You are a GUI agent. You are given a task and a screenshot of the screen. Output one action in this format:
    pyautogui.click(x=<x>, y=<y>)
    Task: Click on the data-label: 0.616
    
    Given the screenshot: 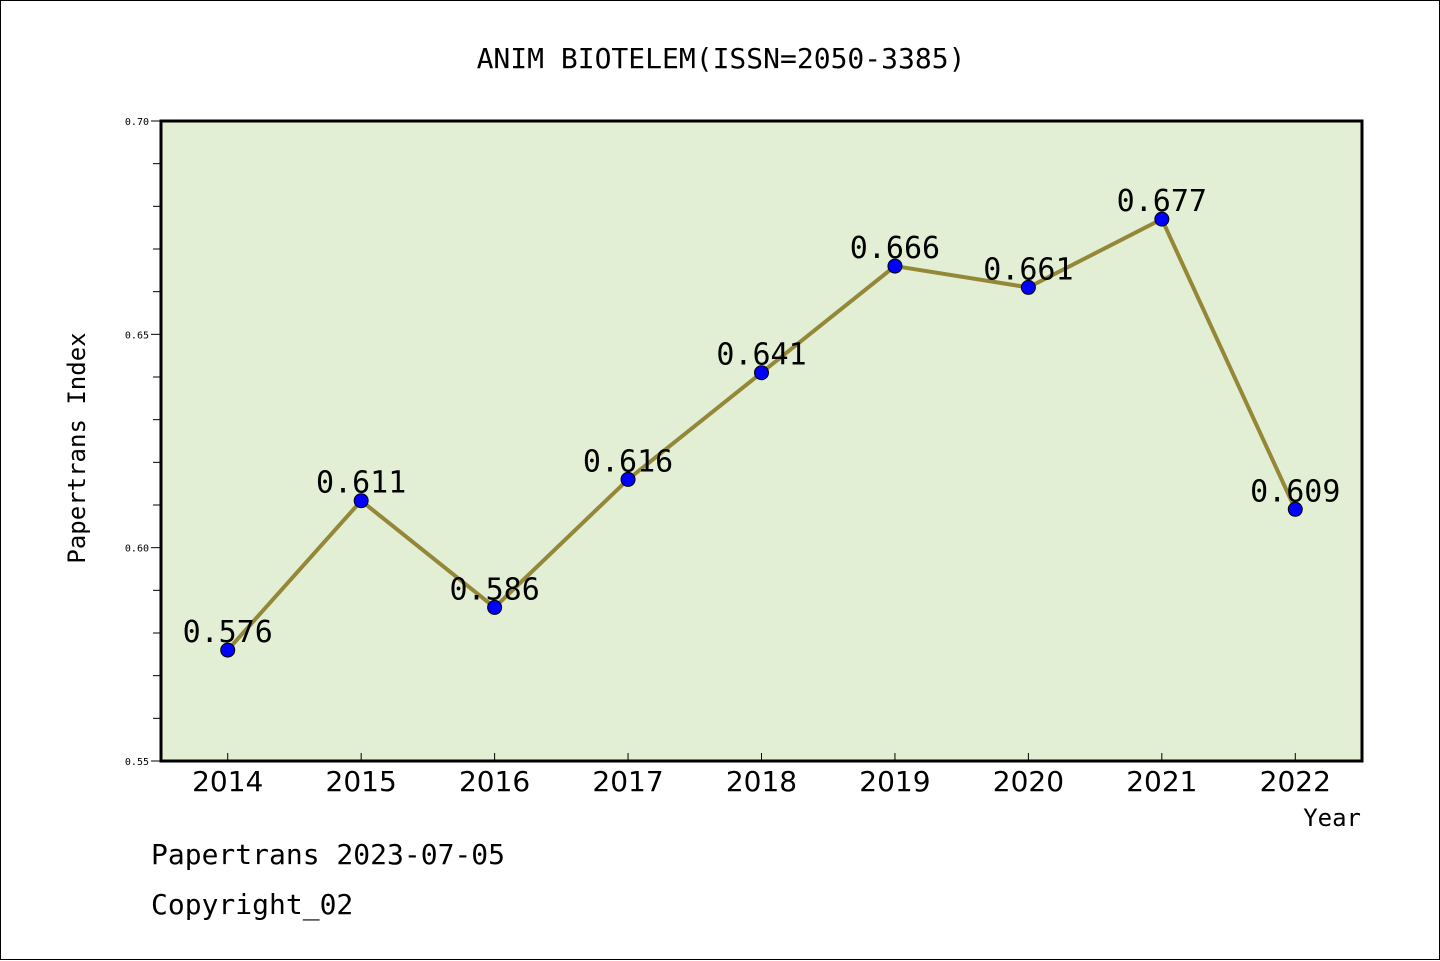 What is the action you would take?
    pyautogui.click(x=628, y=461)
    